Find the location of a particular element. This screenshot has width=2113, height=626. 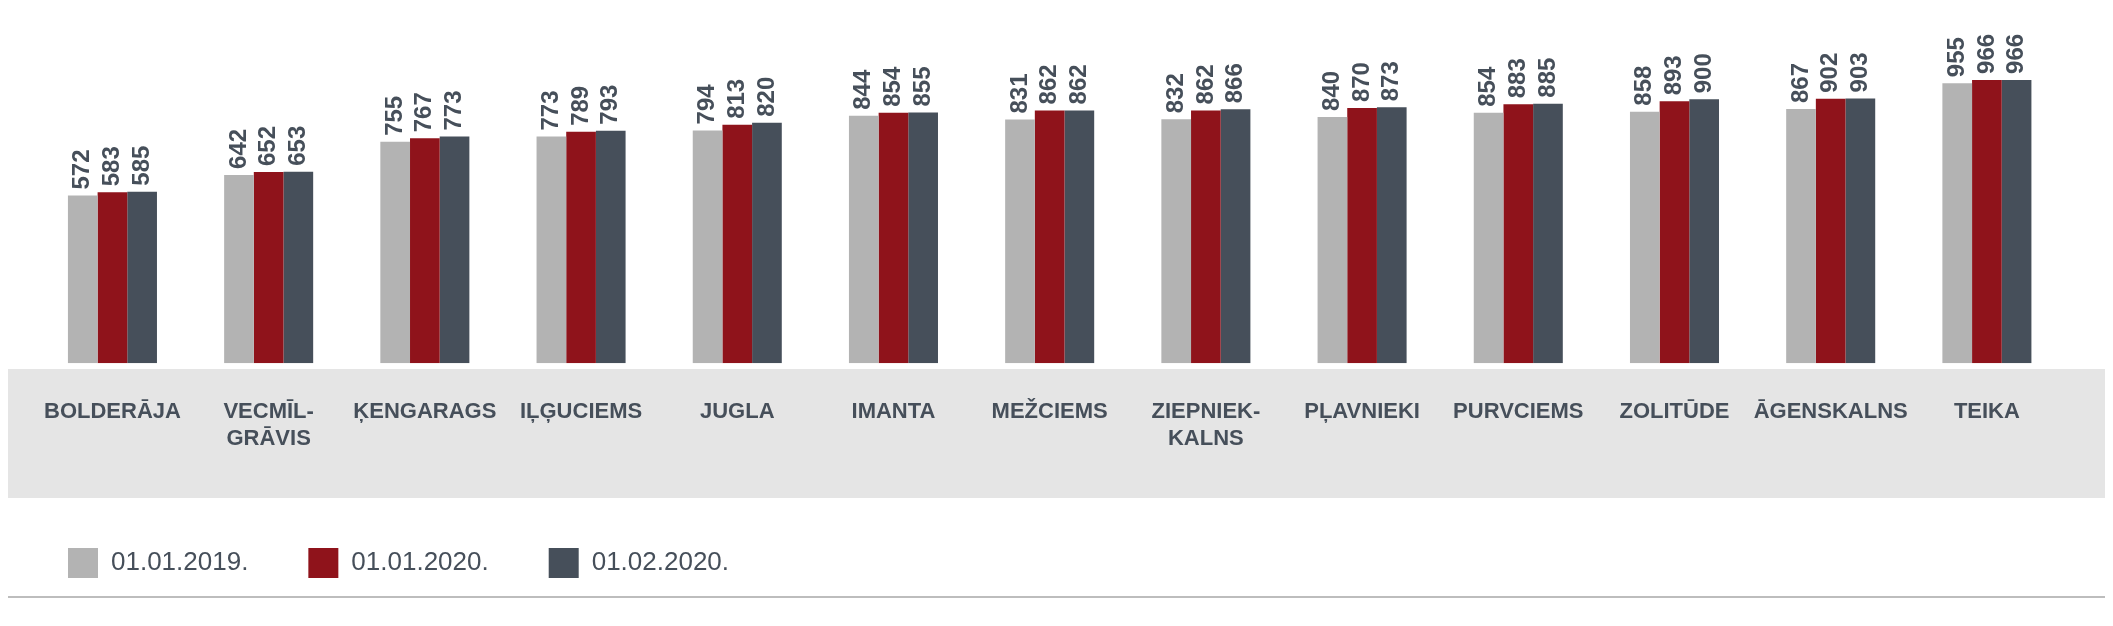

x-tick-label: IĻĢUCIEMS is located at coordinates (581, 411).